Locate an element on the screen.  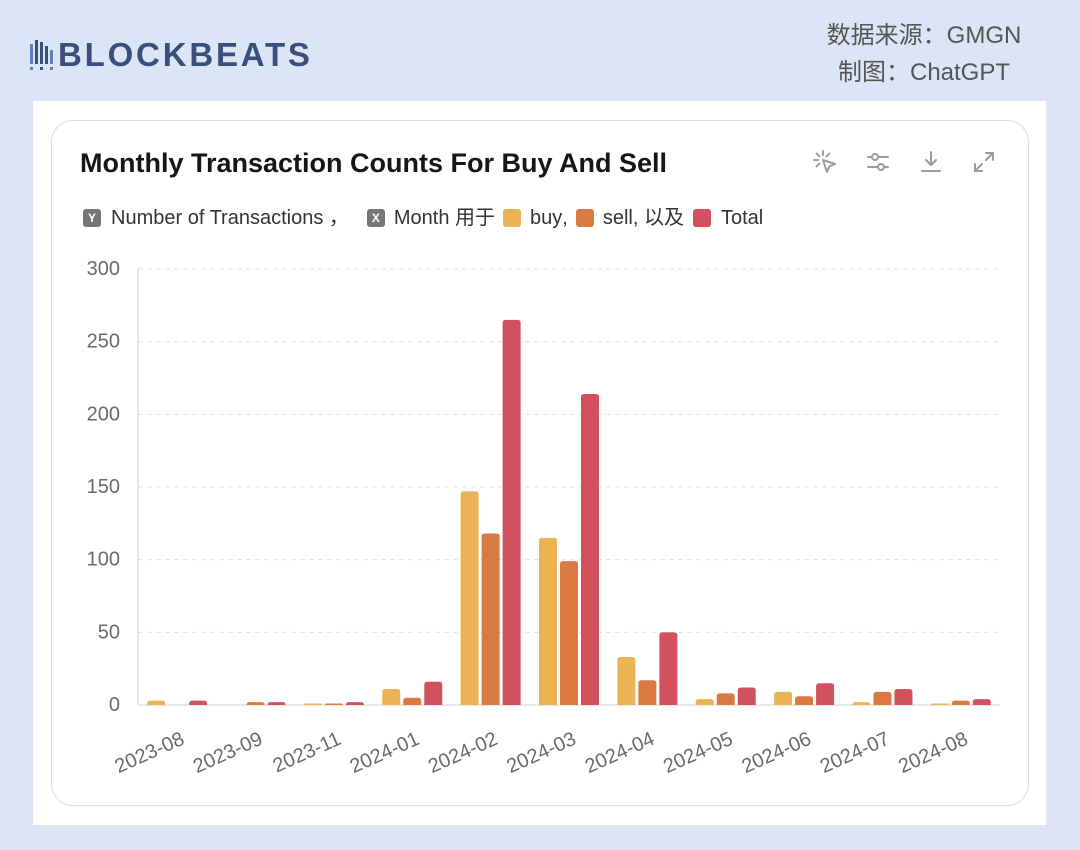
brand-name: BLOCKBEATS is located at coordinates (185, 54).